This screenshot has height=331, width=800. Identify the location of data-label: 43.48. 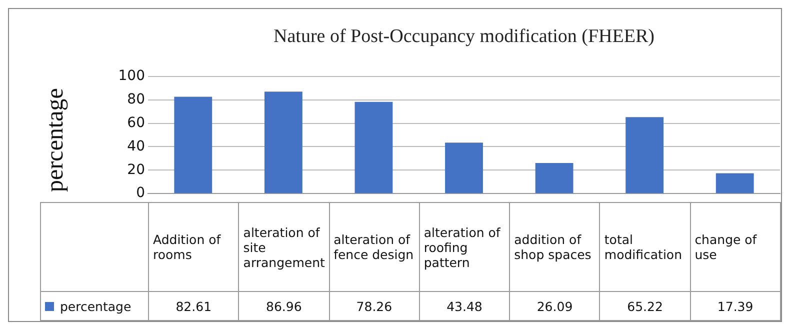
(464, 306).